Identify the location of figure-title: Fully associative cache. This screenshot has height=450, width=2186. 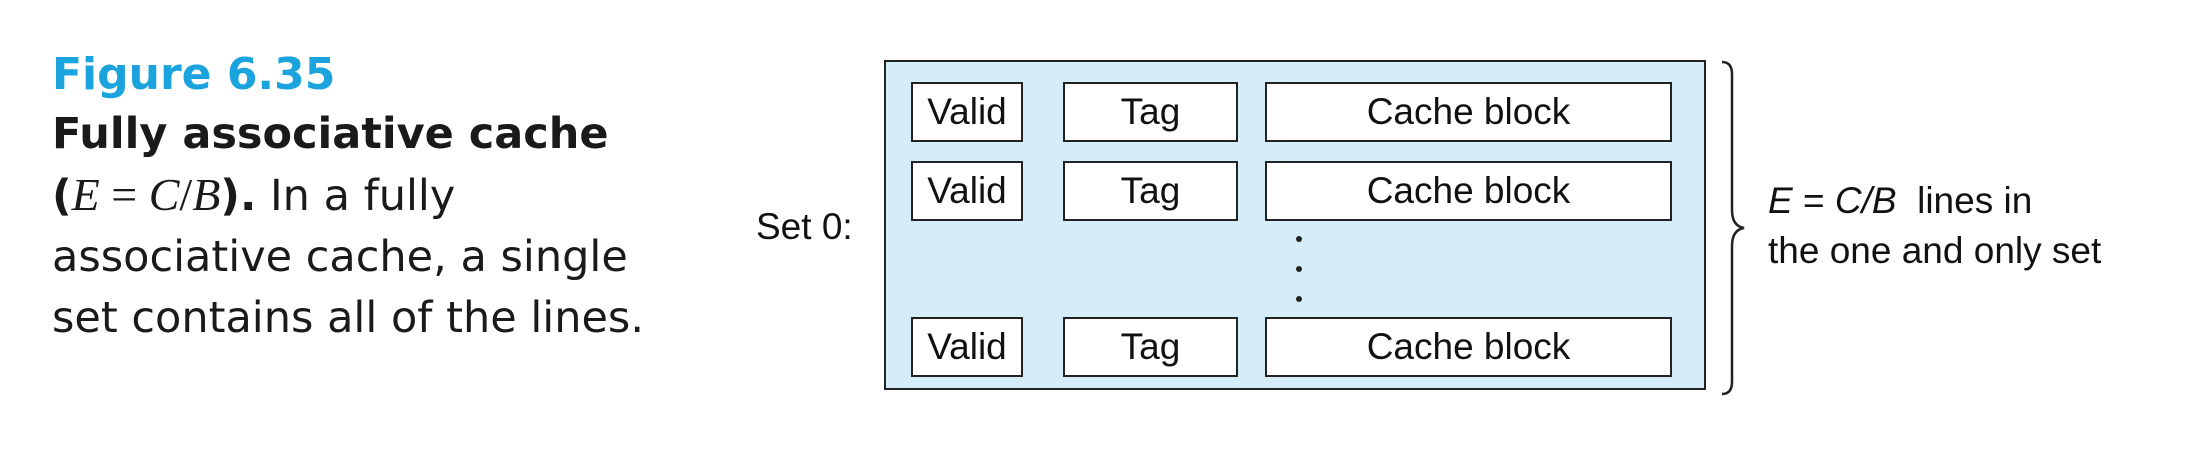
(330, 134).